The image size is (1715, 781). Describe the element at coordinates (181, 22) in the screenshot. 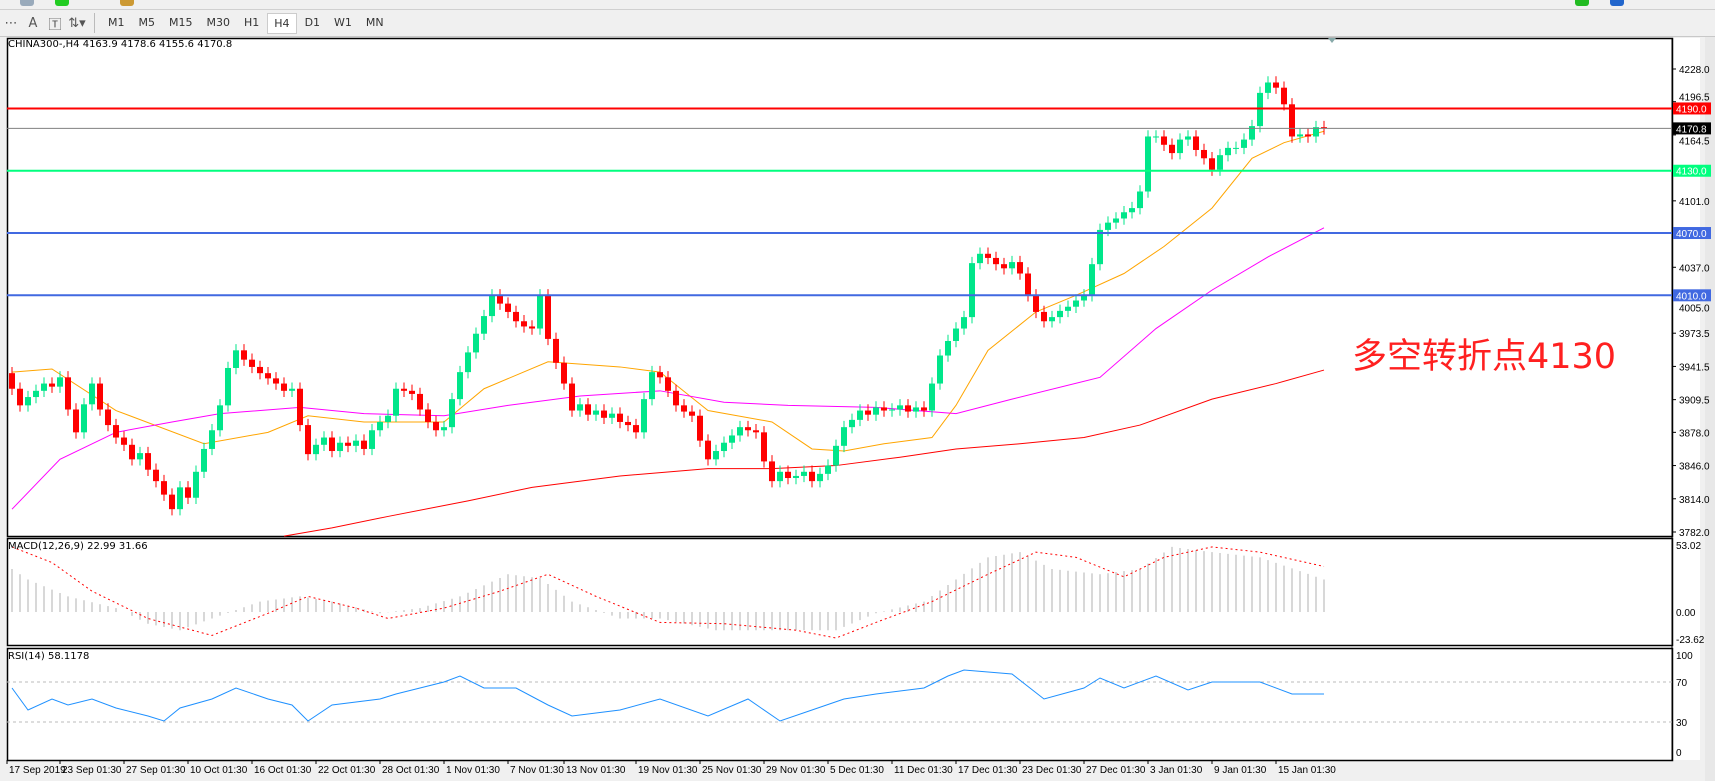

I see `timeframe-m15: M15` at that location.